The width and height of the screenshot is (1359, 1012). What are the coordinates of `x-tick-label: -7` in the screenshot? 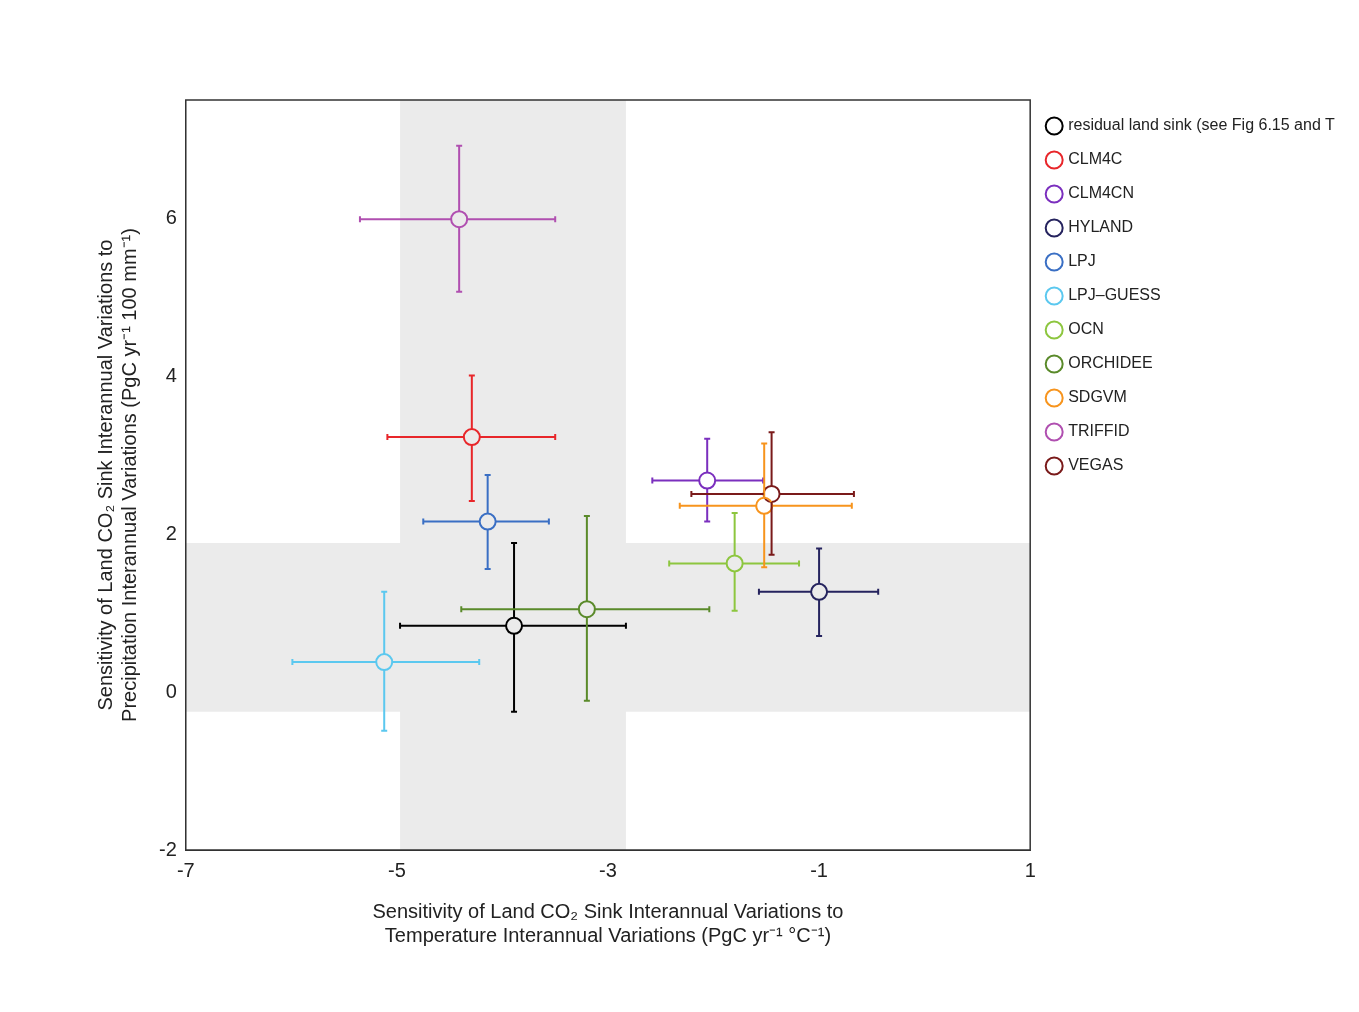 It's located at (185, 869).